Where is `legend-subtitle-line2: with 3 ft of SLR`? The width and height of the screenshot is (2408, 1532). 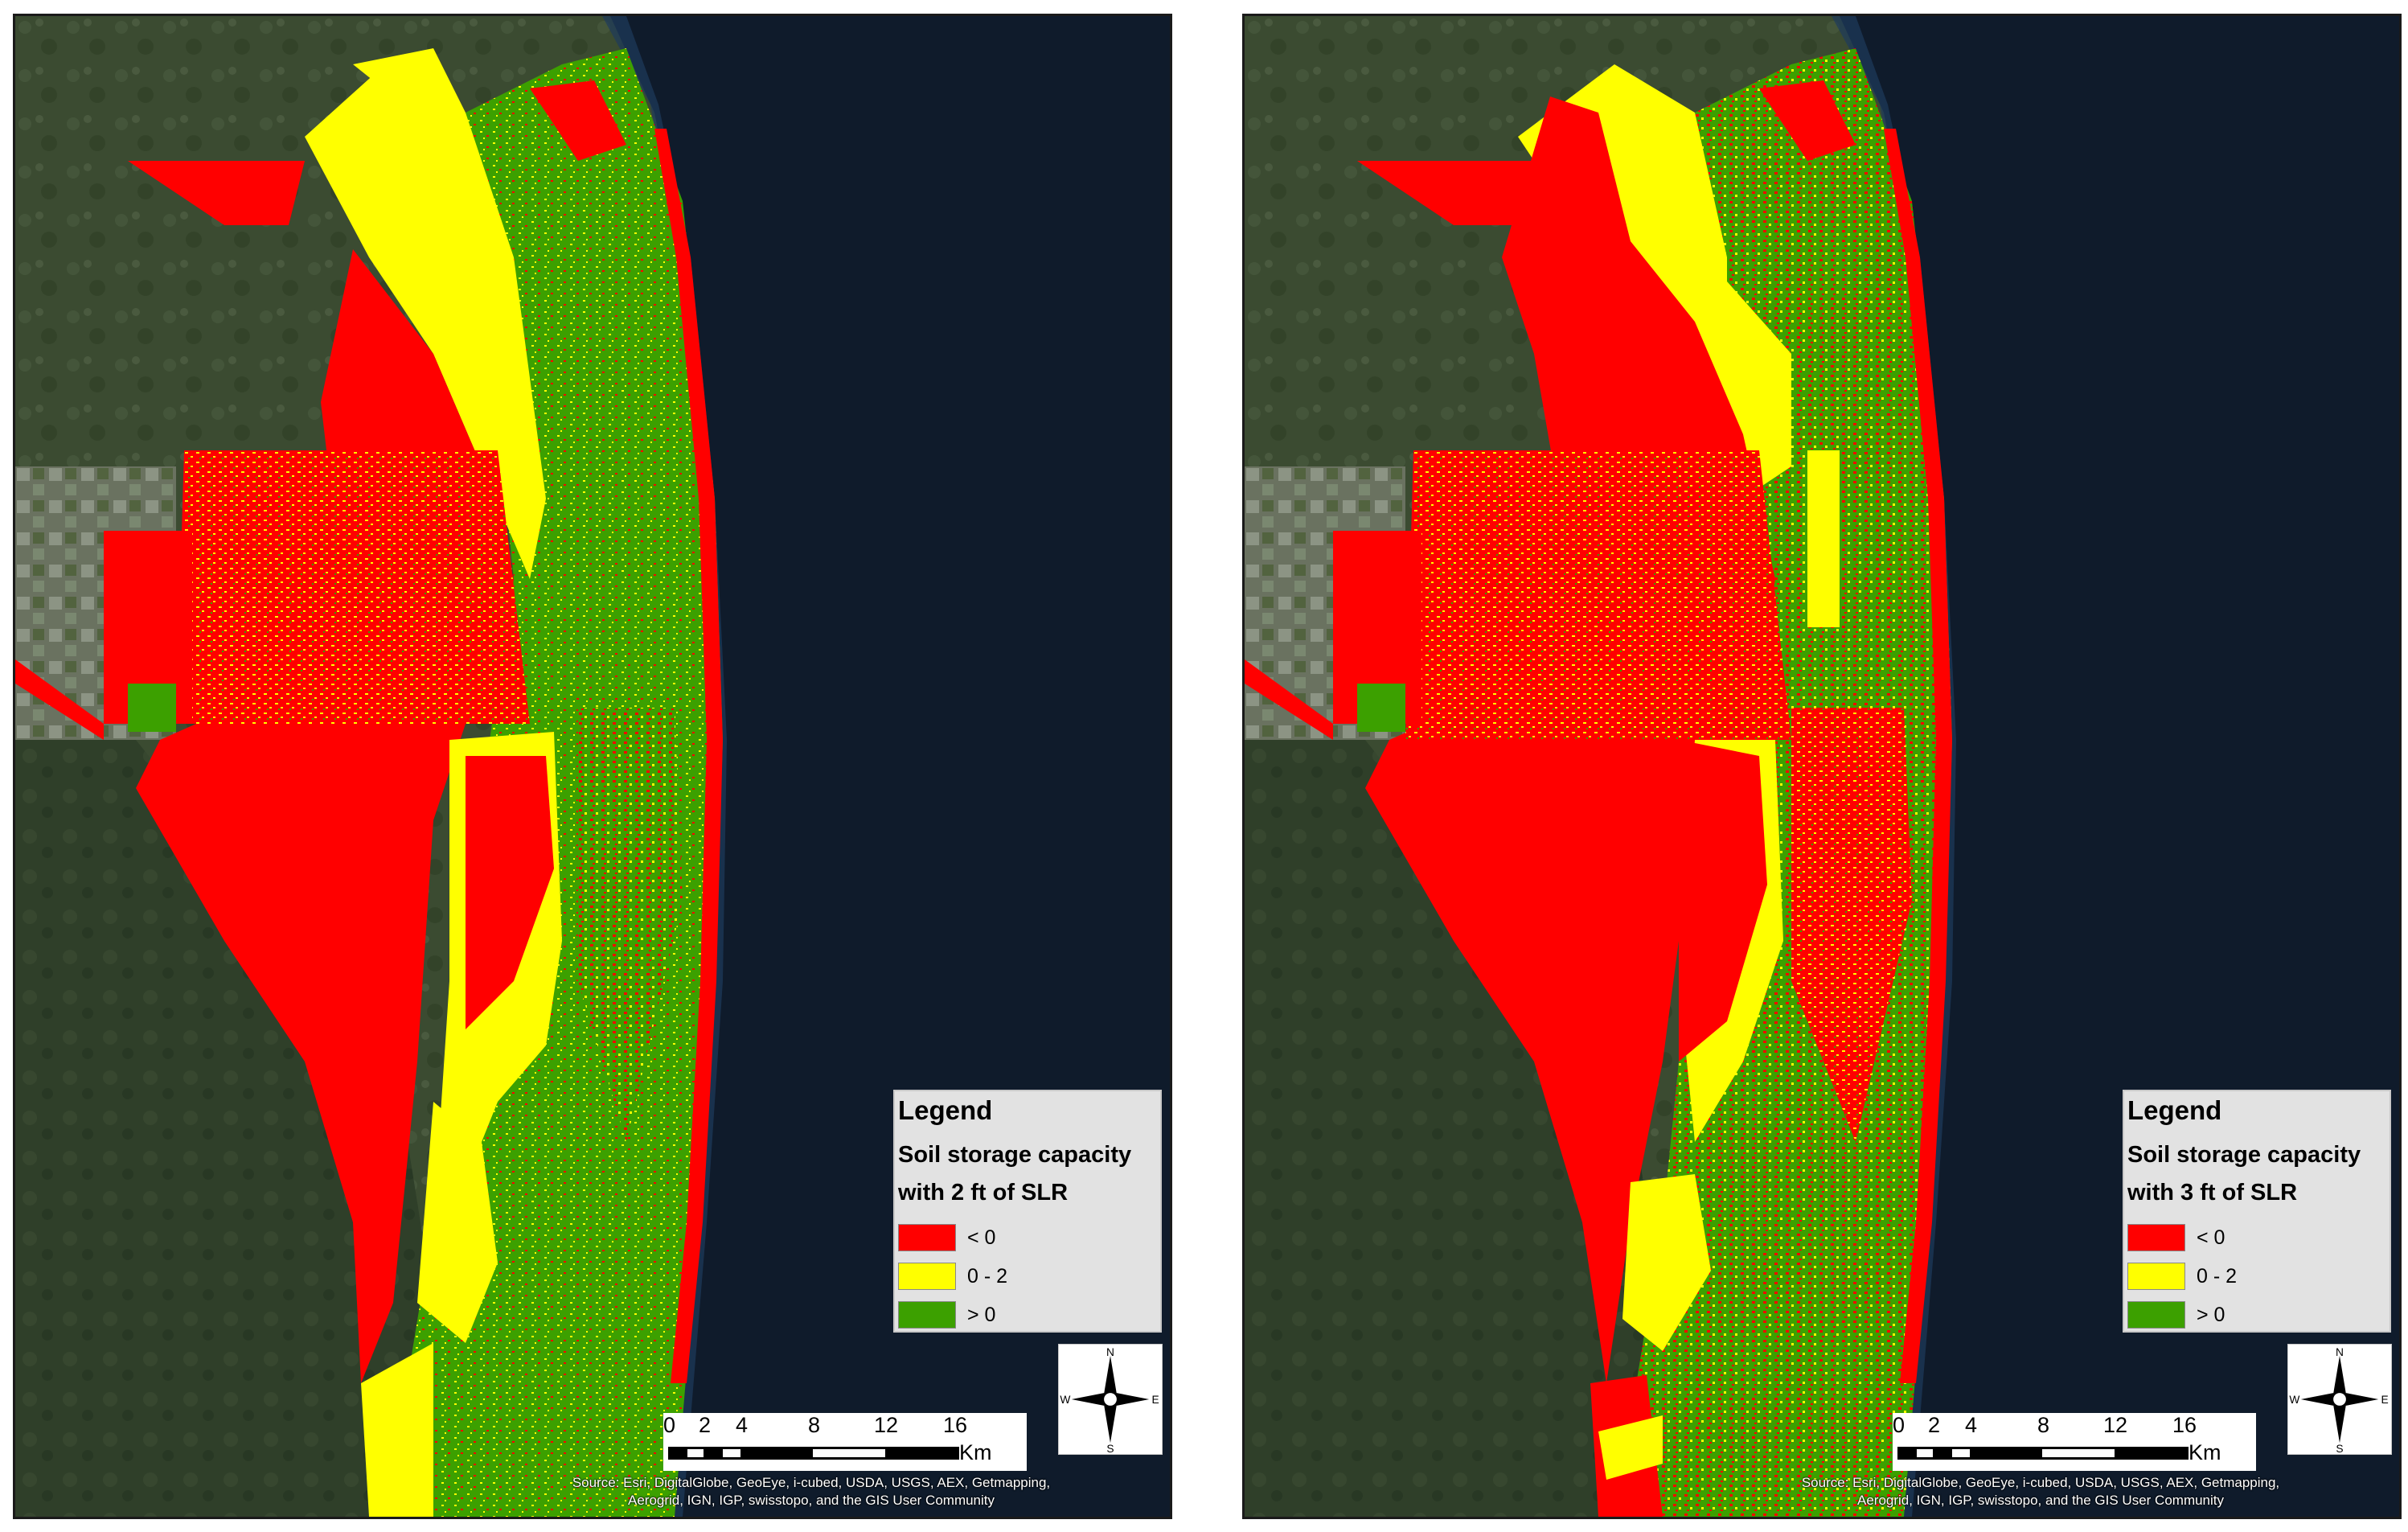
legend-subtitle-line2: with 3 ft of SLR is located at coordinates (2212, 1192).